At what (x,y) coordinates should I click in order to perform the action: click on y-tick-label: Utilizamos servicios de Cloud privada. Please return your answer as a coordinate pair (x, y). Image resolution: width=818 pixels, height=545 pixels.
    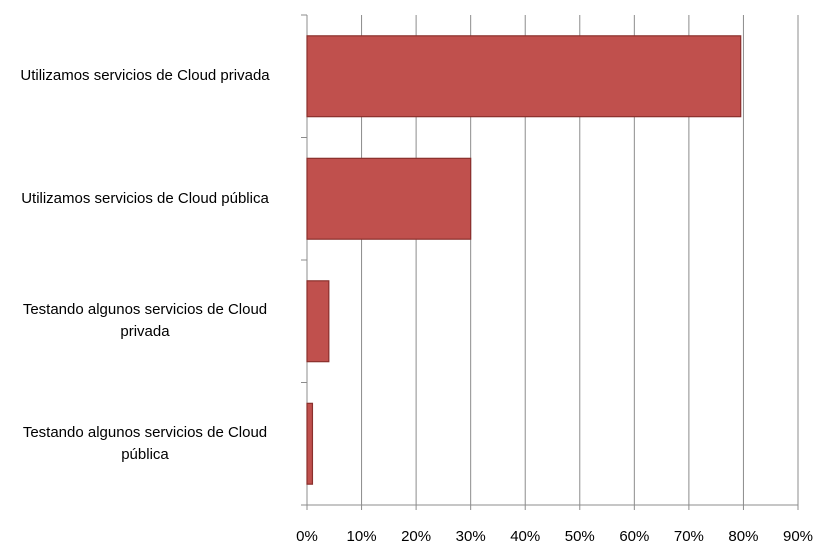
    Looking at the image, I should click on (145, 76).